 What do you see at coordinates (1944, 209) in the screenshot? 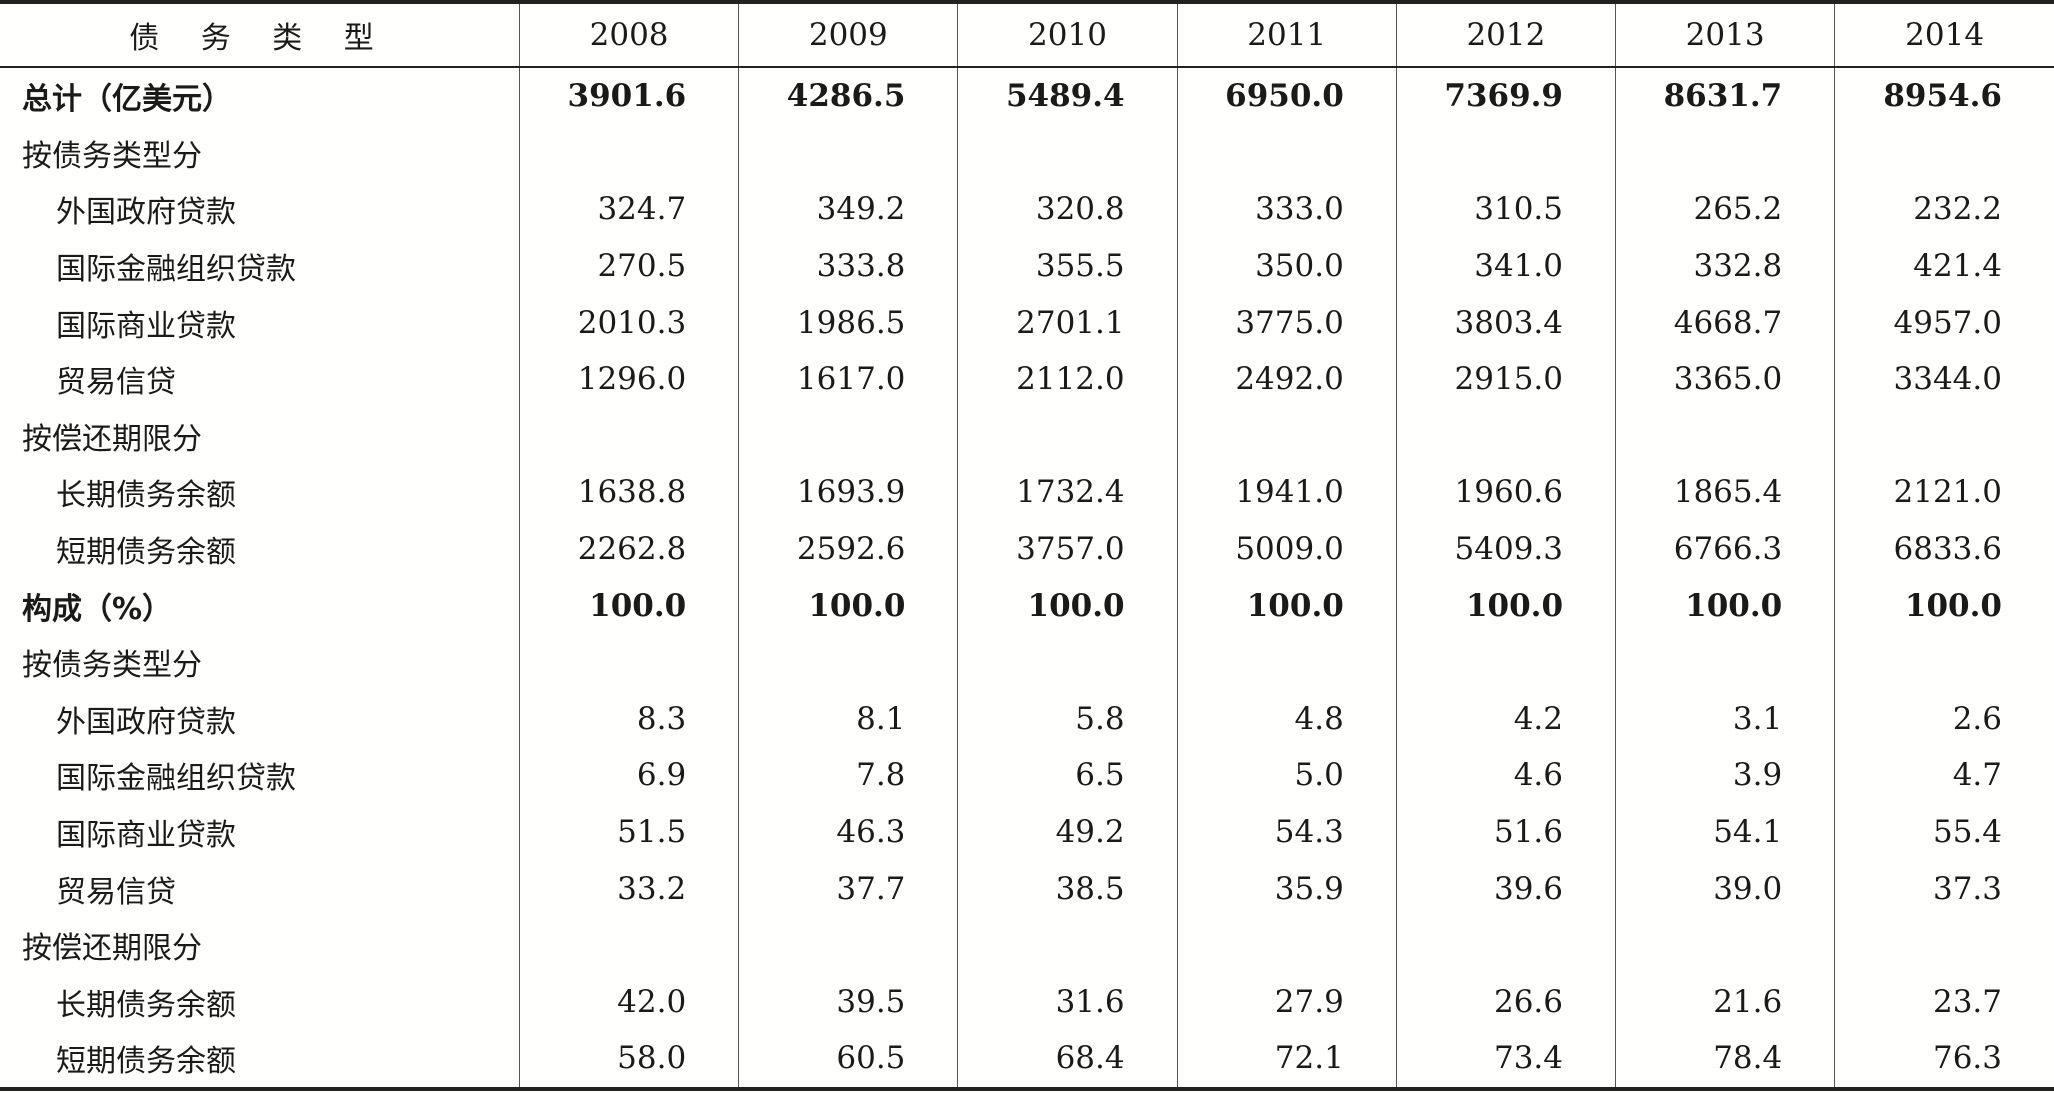
I see `cell-value: 232.2` at bounding box center [1944, 209].